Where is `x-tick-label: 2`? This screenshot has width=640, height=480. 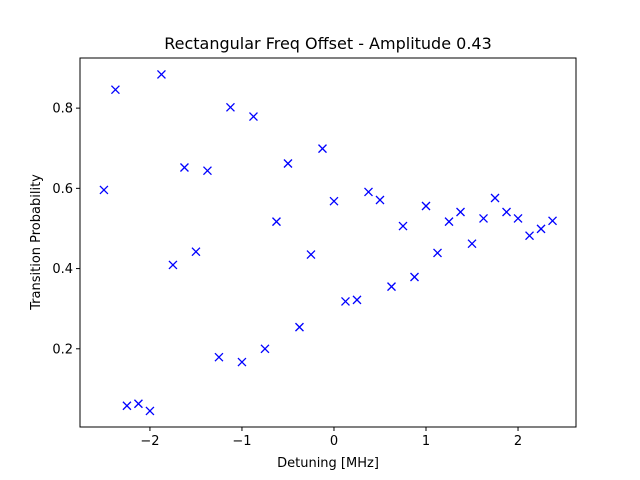
x-tick-label: 2 is located at coordinates (518, 441).